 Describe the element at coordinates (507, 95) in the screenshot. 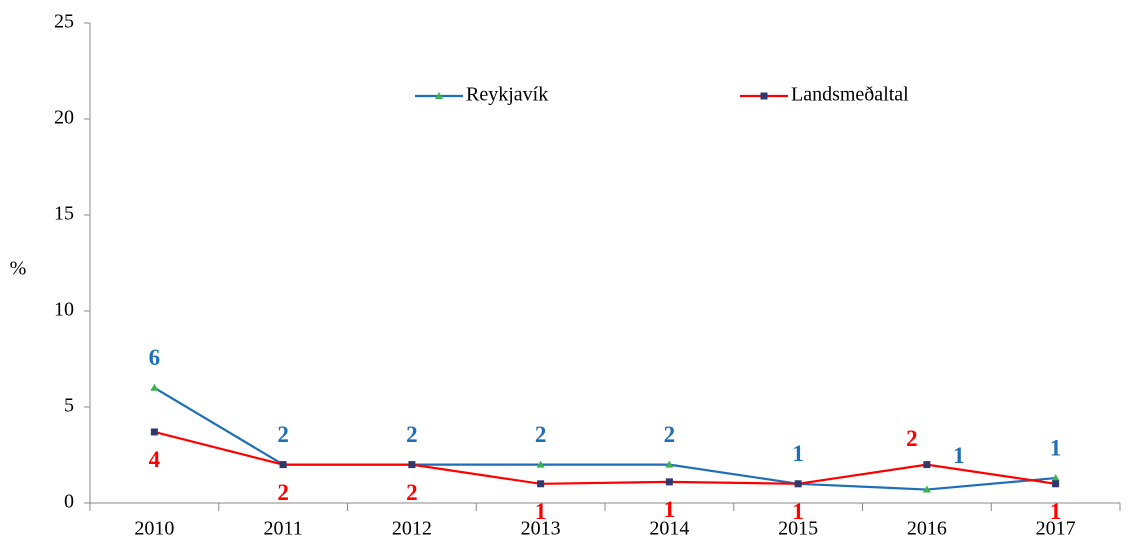

I see `legend-label: Reykjavík` at that location.